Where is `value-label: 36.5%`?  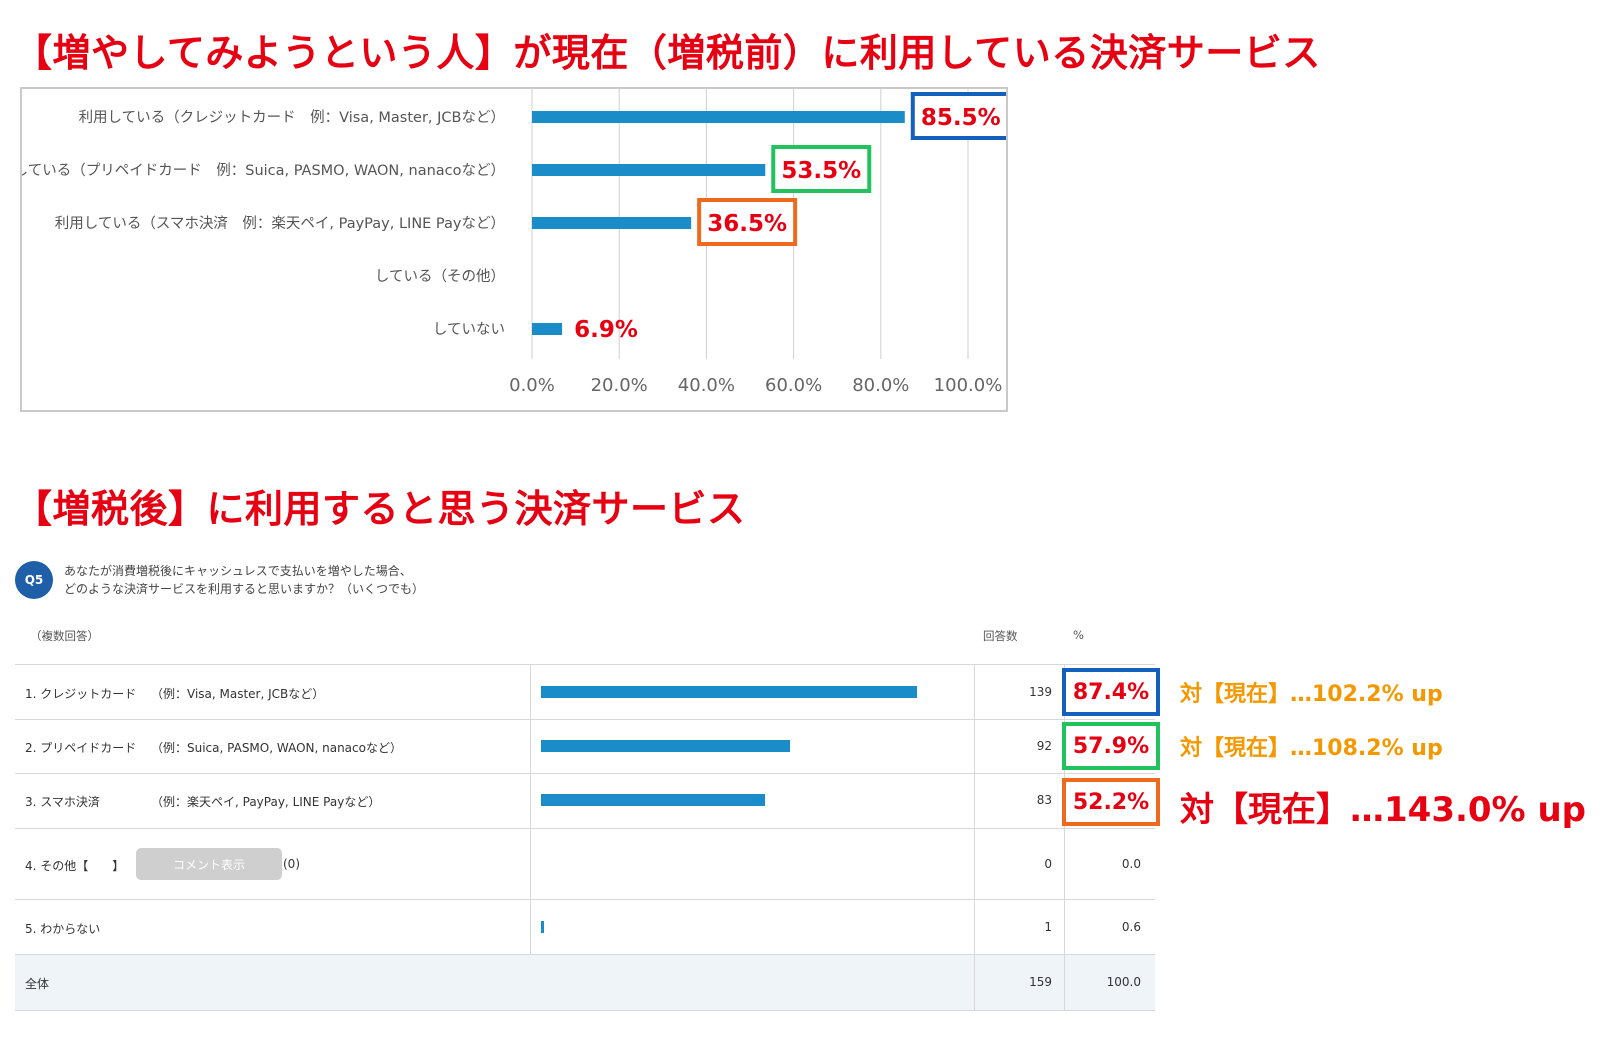
value-label: 36.5% is located at coordinates (747, 224).